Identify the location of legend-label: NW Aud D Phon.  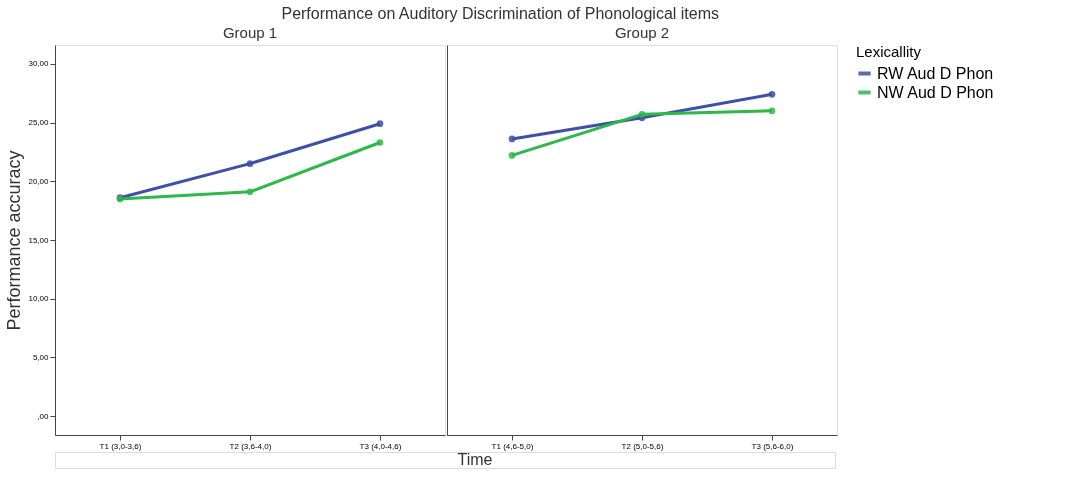
(935, 92).